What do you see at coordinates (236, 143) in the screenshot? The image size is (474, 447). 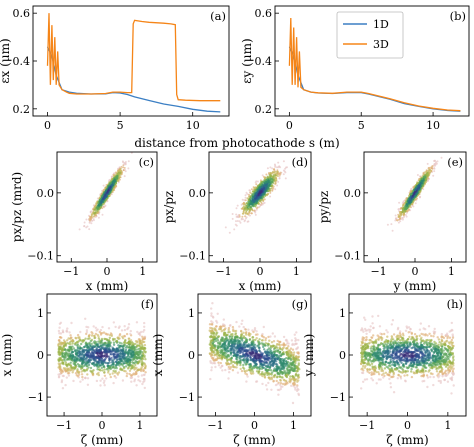 I see `shared-x-axis-label: distance from photocathode s (m)` at bounding box center [236, 143].